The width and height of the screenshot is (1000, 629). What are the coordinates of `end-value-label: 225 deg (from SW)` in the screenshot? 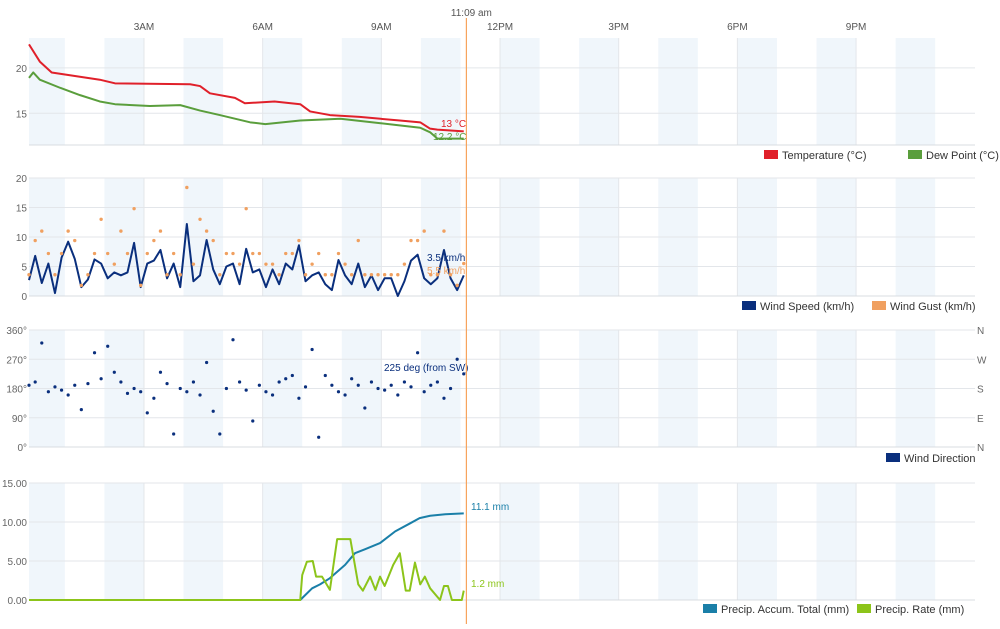 It's located at (426, 368).